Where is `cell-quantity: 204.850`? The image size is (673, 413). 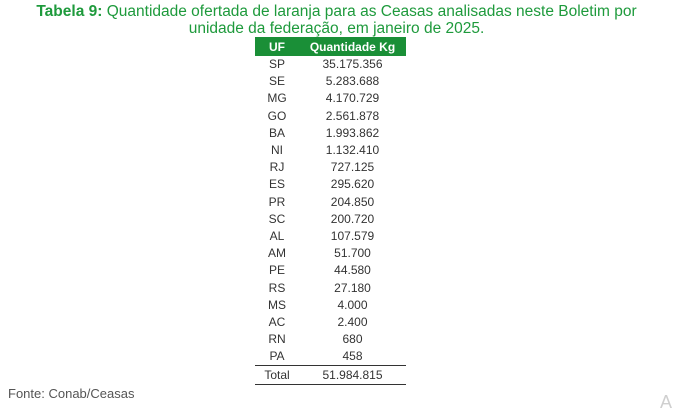
cell-quantity: 204.850 is located at coordinates (352, 201).